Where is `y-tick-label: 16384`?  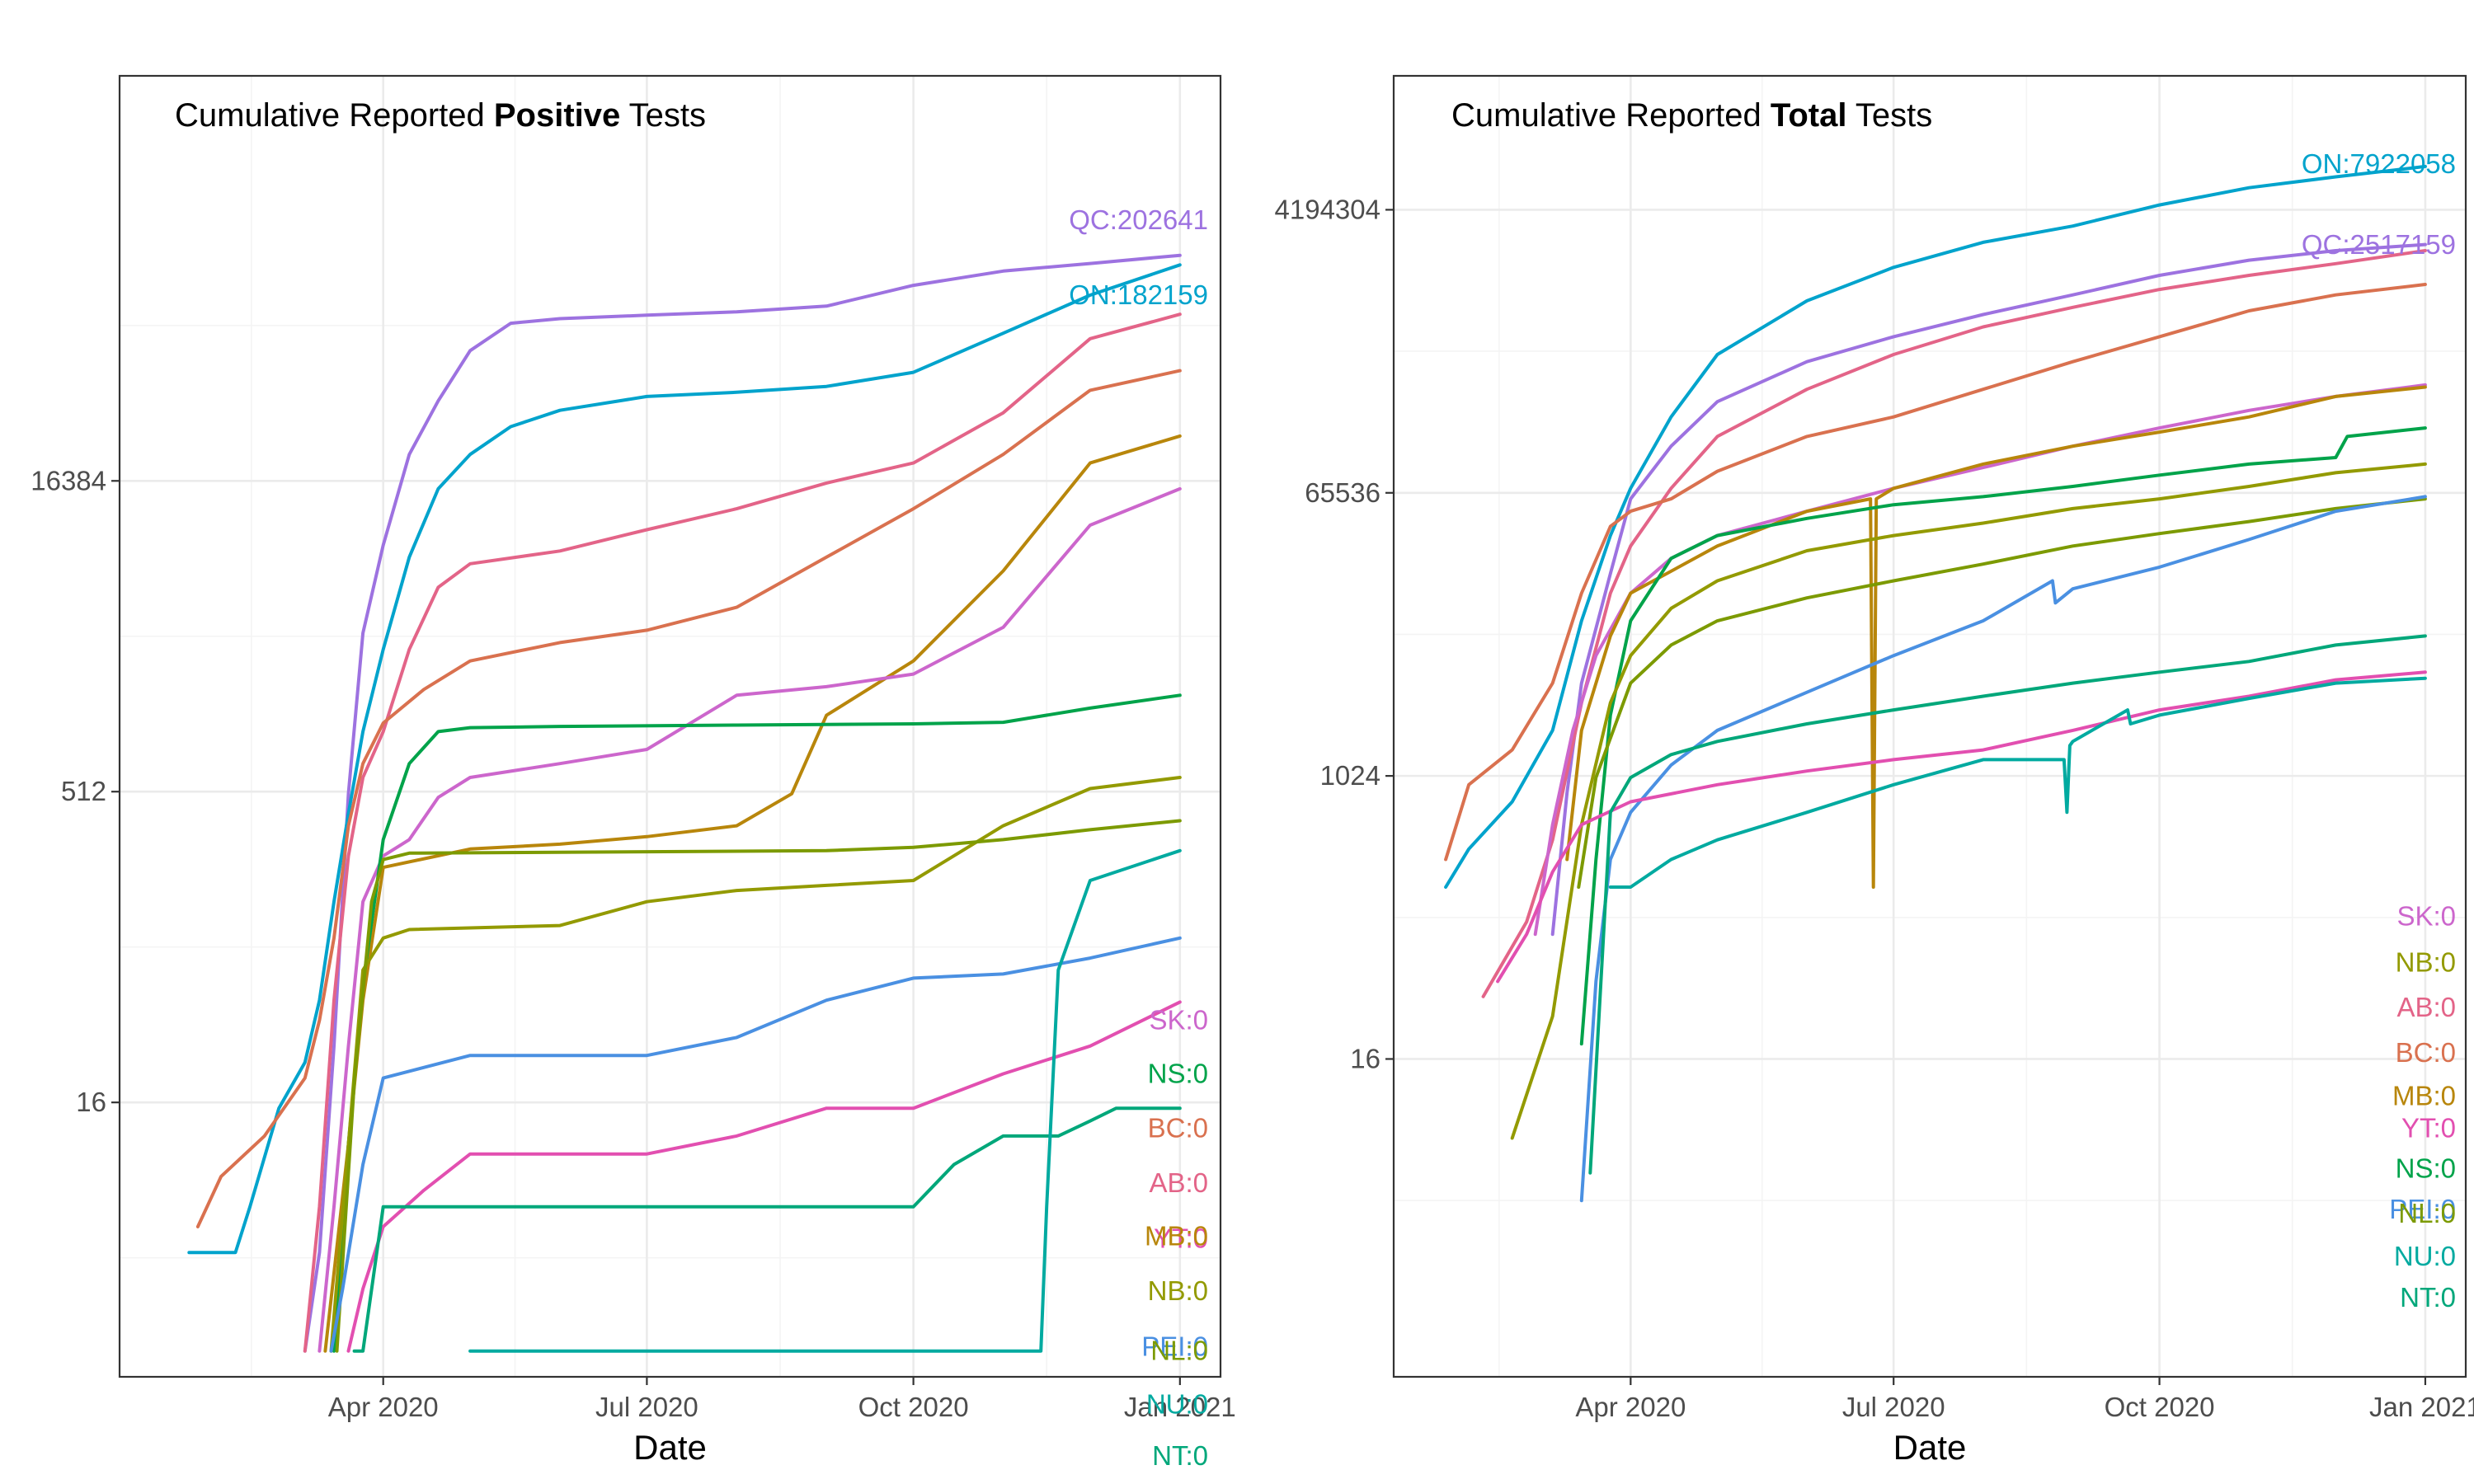 y-tick-label: 16384 is located at coordinates (68, 480).